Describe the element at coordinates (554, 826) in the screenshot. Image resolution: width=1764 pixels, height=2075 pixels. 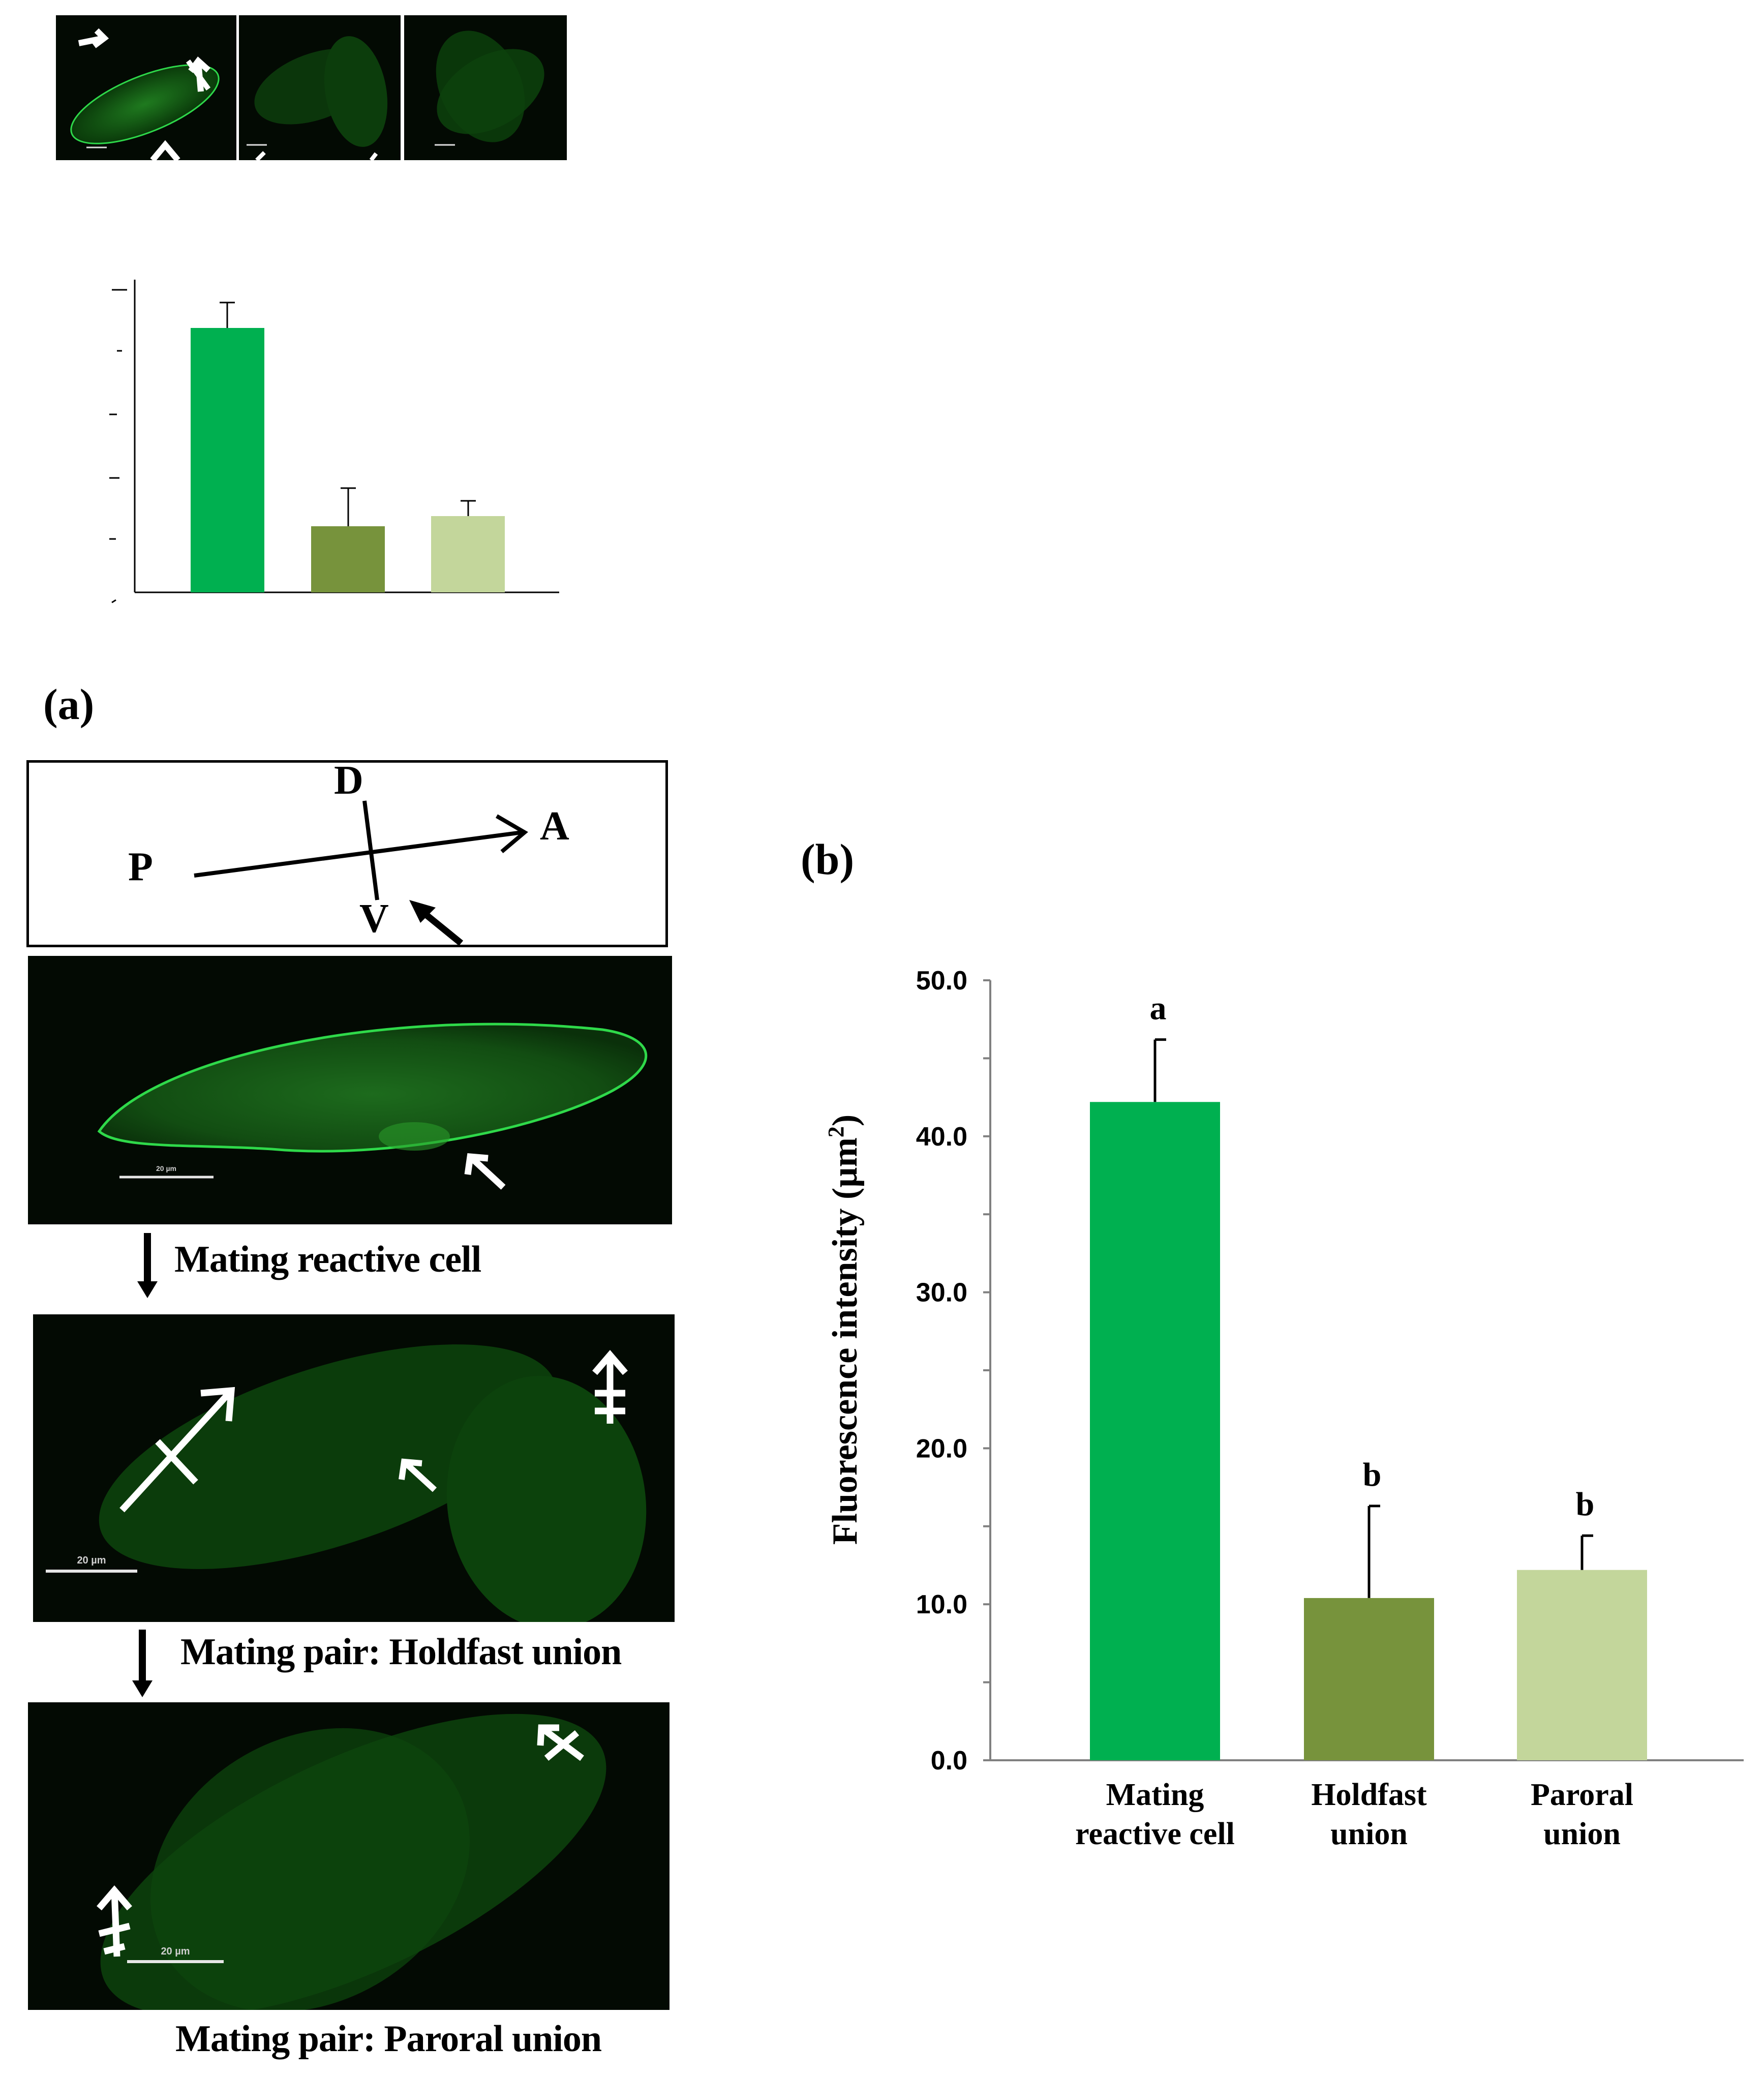
I see `anterior-label: A` at that location.